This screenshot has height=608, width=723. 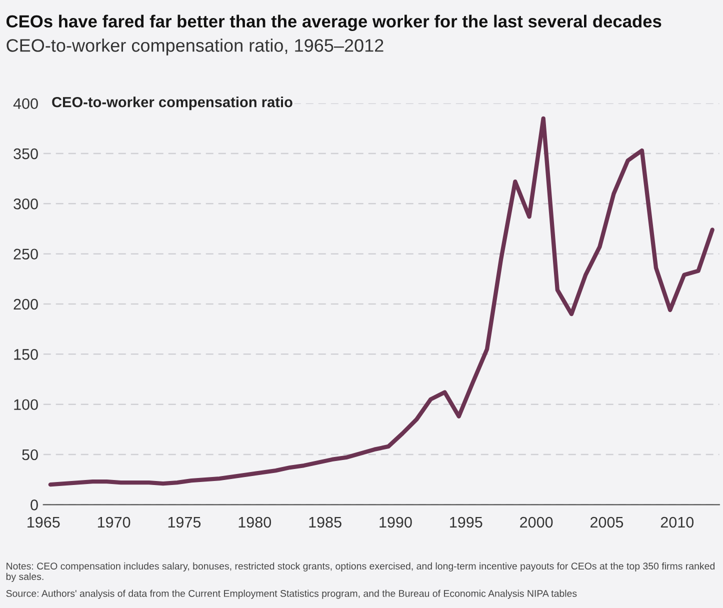 What do you see at coordinates (25, 104) in the screenshot?
I see `y-tick-label: 400` at bounding box center [25, 104].